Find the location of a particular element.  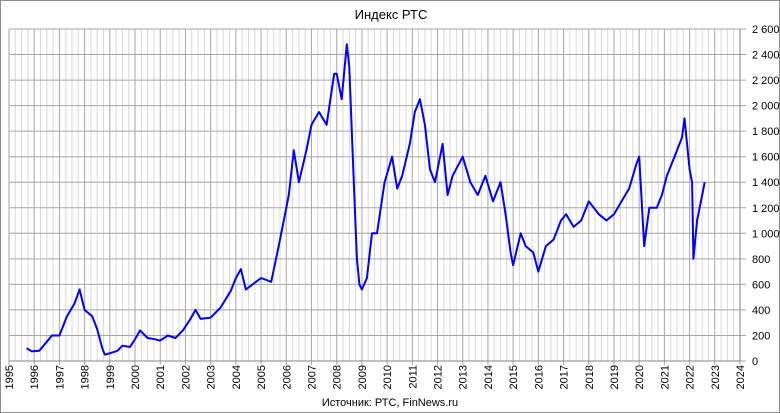

chart-title: Индекс РТС is located at coordinates (391, 14).